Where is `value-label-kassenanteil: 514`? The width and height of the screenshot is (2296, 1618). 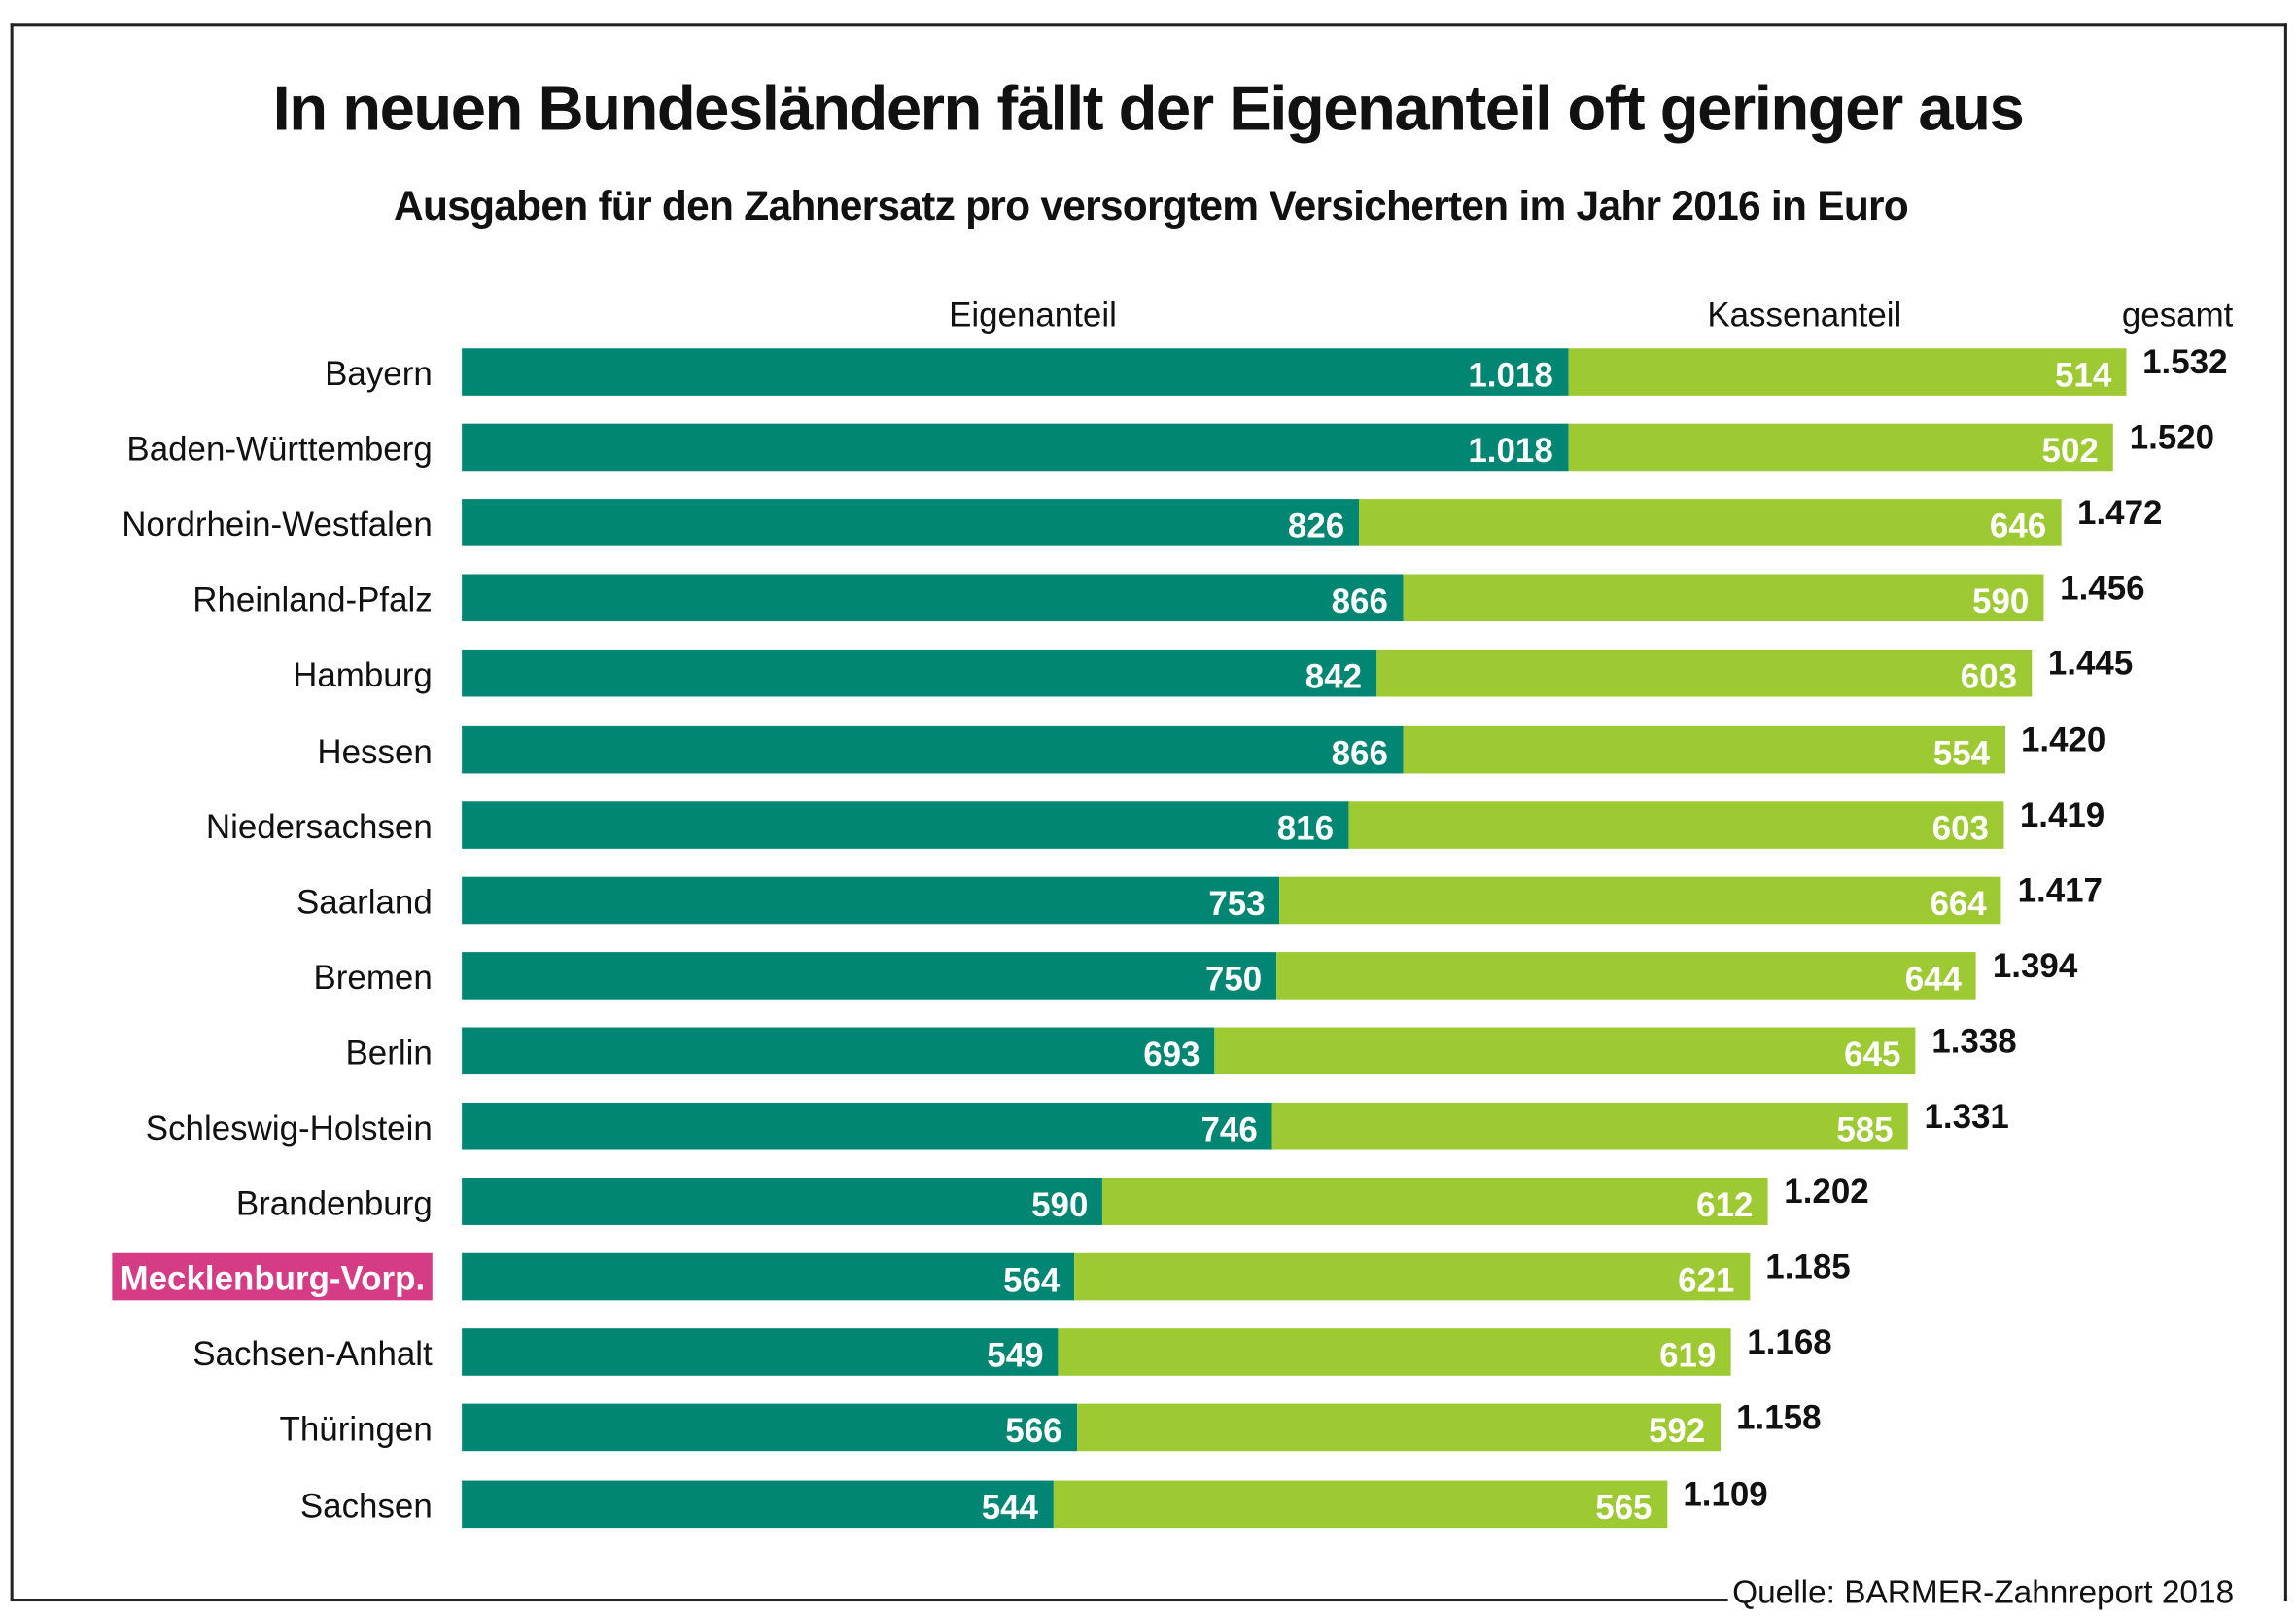
value-label-kassenanteil: 514 is located at coordinates (2083, 375).